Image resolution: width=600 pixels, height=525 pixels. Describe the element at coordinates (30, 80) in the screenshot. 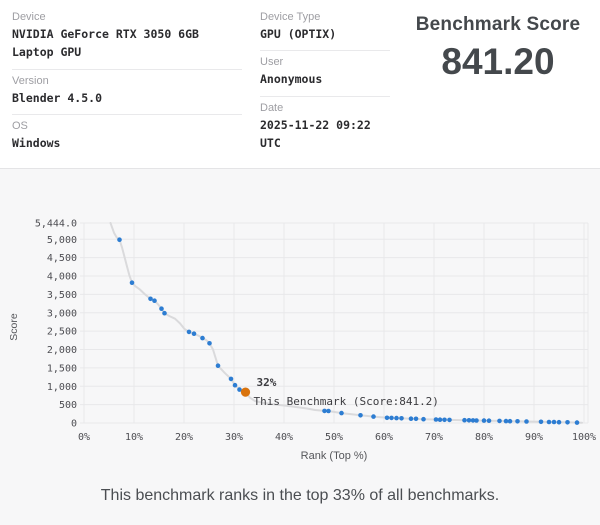

I see `version-label: Version` at that location.